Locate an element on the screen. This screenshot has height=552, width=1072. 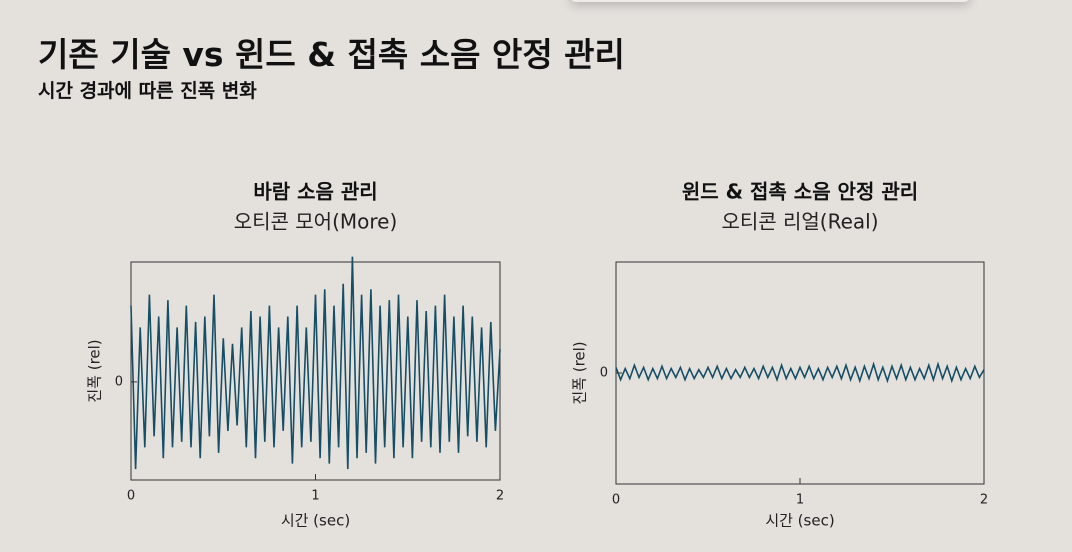
chart-subtitle: 오티콘 리얼(Real) is located at coordinates (799, 222).